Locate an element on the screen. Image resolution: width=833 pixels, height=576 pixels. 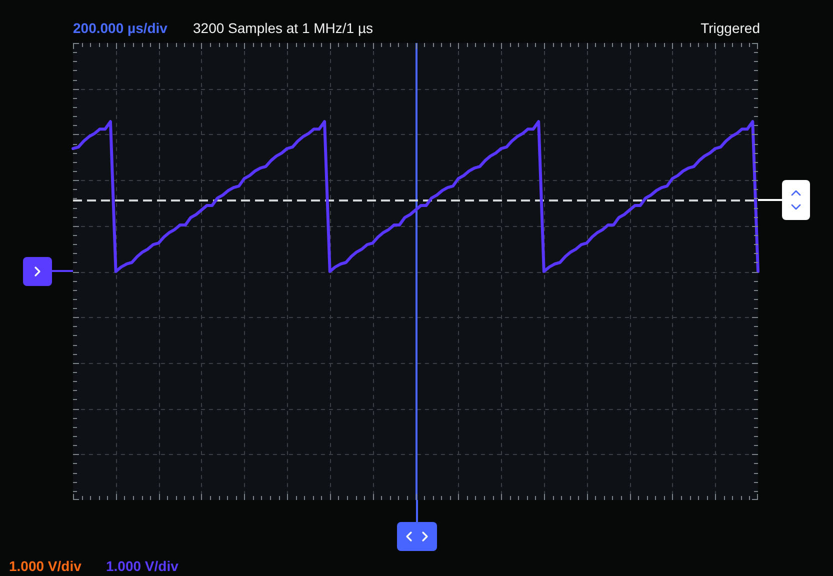
text: 3200 Samples at 1 MHz/1 µs is located at coordinates (283, 28).